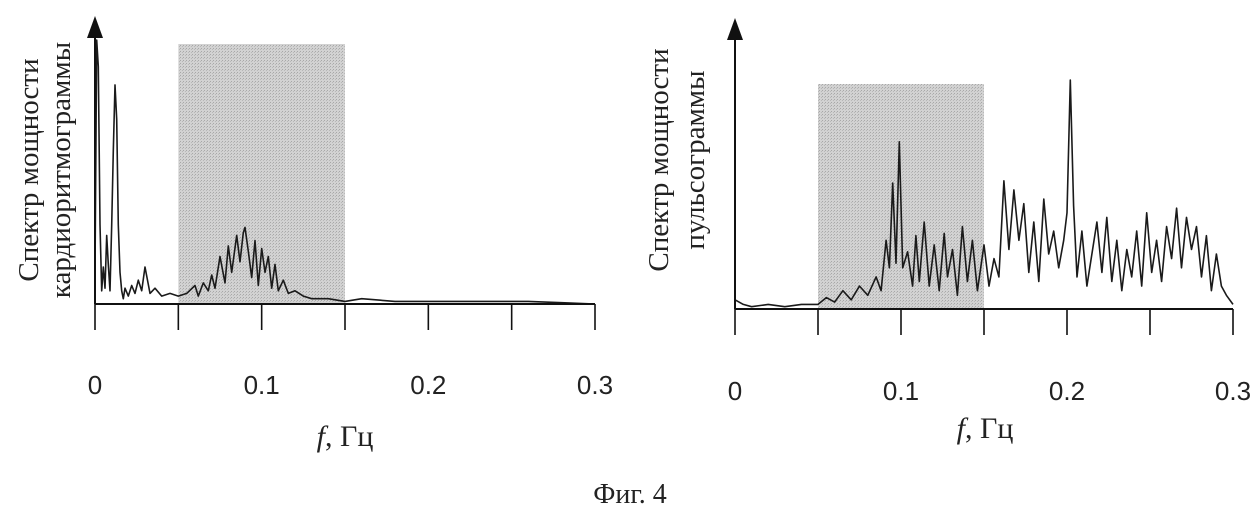 The height and width of the screenshot is (512, 1260). I want to click on right-y-axis-label-line1: Спектр мощности, so click(659, 159).